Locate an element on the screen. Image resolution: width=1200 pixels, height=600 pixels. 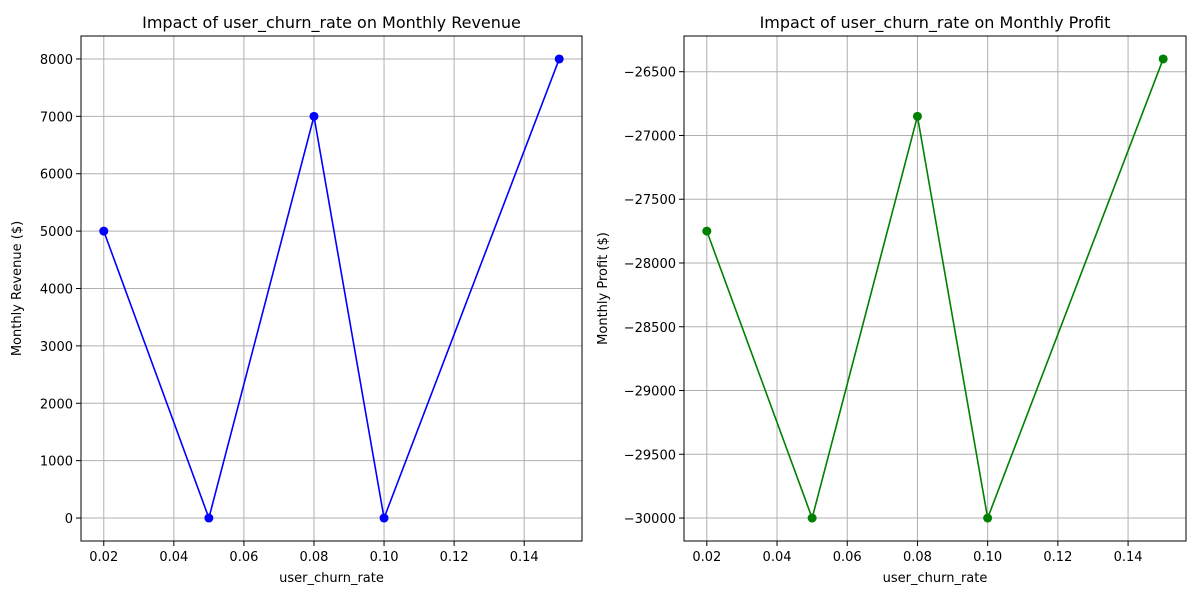
profit-y-tick-label: −28500 is located at coordinates (650, 328).